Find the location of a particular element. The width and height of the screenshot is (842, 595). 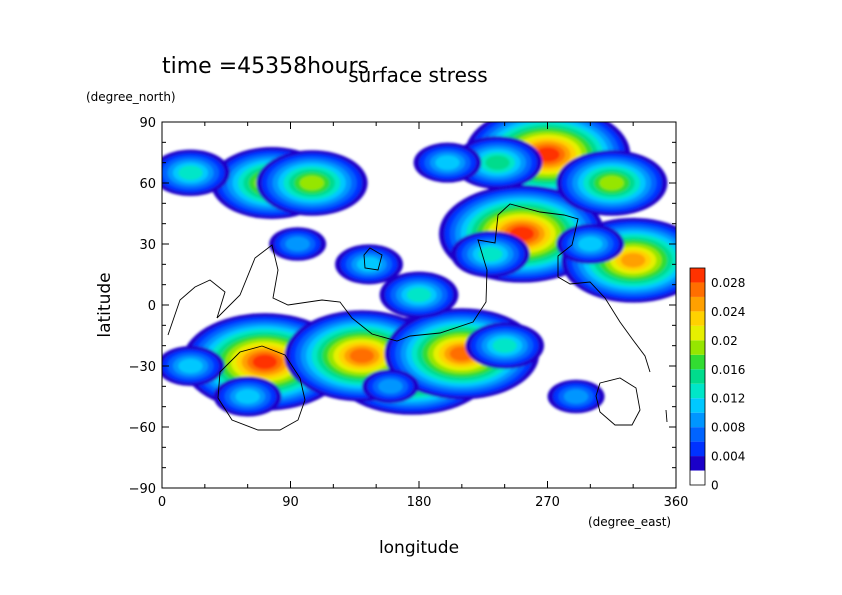

time-label: time =45358hours is located at coordinates (265, 66).